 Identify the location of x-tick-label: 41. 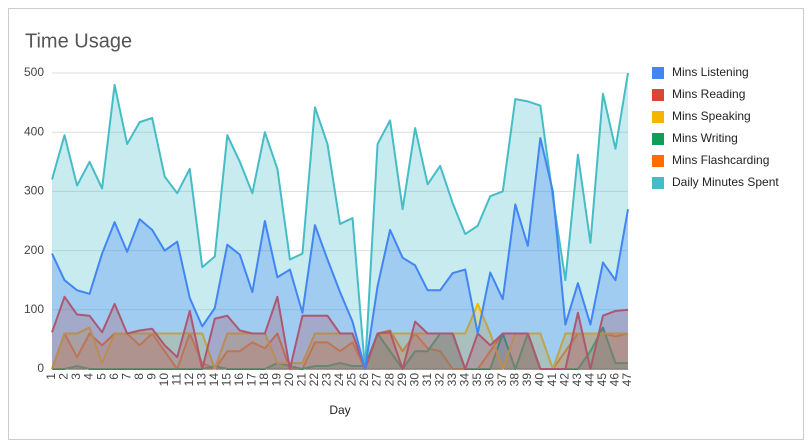
(552, 380).